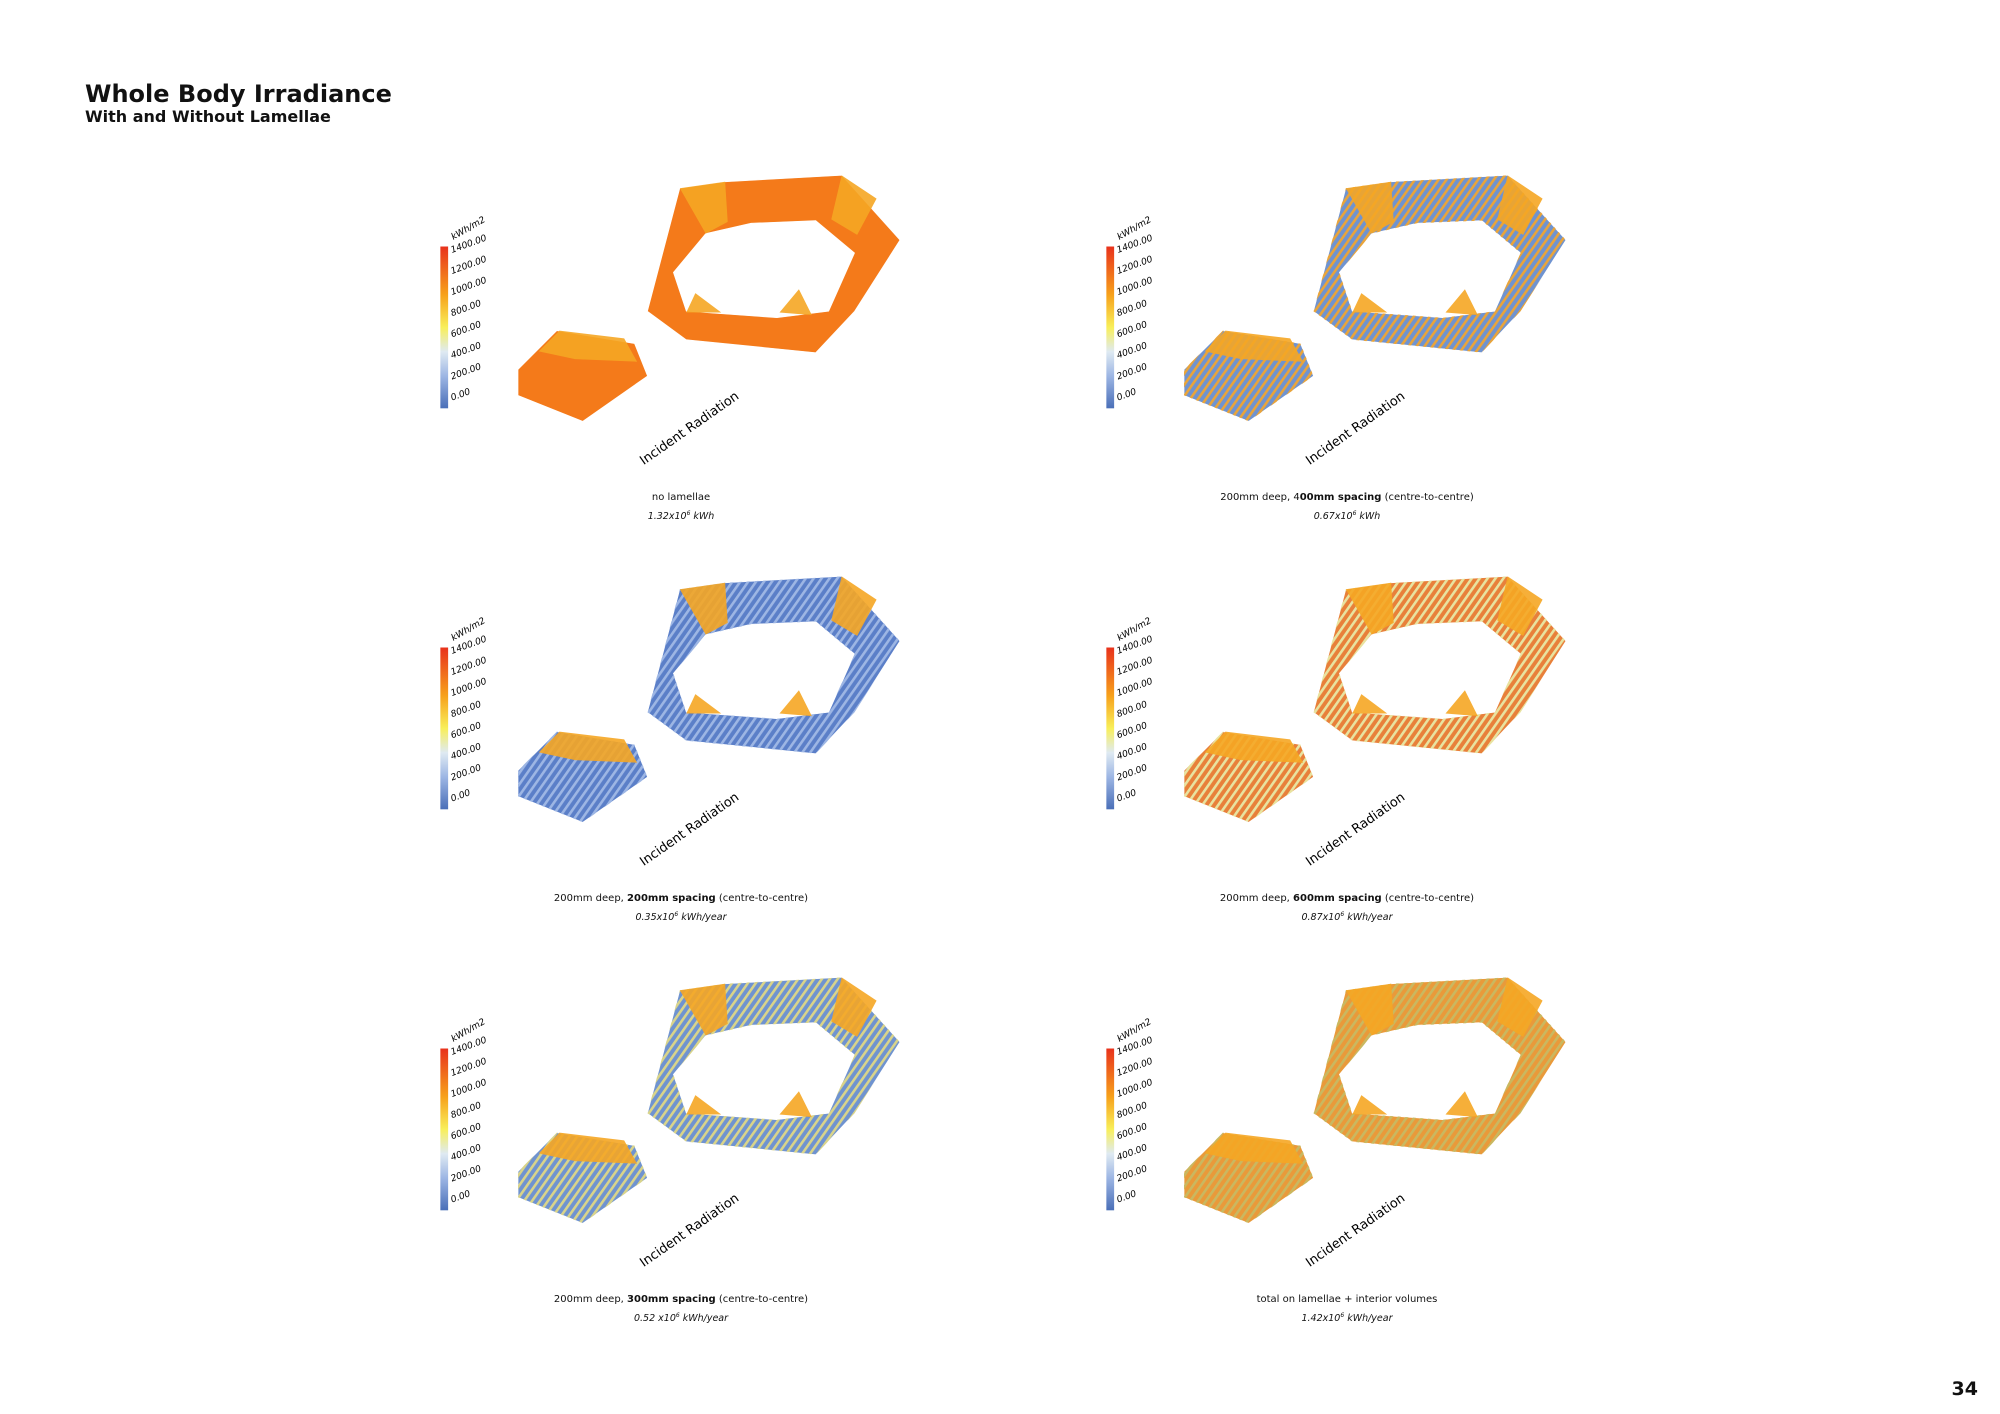  Describe the element at coordinates (667, 517) in the screenshot. I see `value-base: 1.32x10` at that location.